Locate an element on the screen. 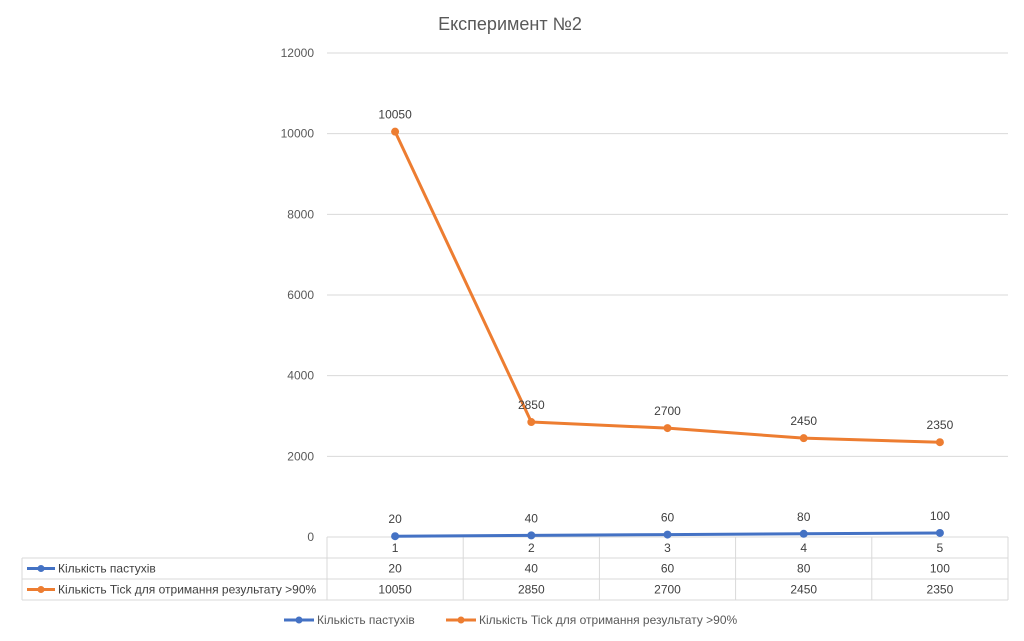  x-tick-label: 5 is located at coordinates (940, 548).